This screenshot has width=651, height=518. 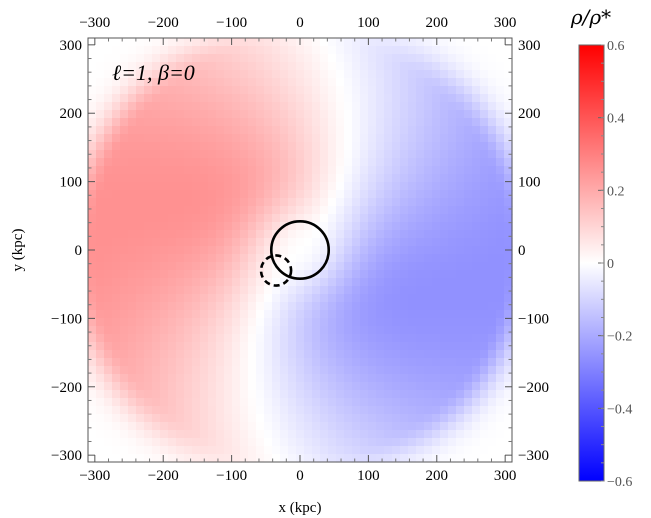 I want to click on y-tick-label-left: 200, so click(x=71, y=114).